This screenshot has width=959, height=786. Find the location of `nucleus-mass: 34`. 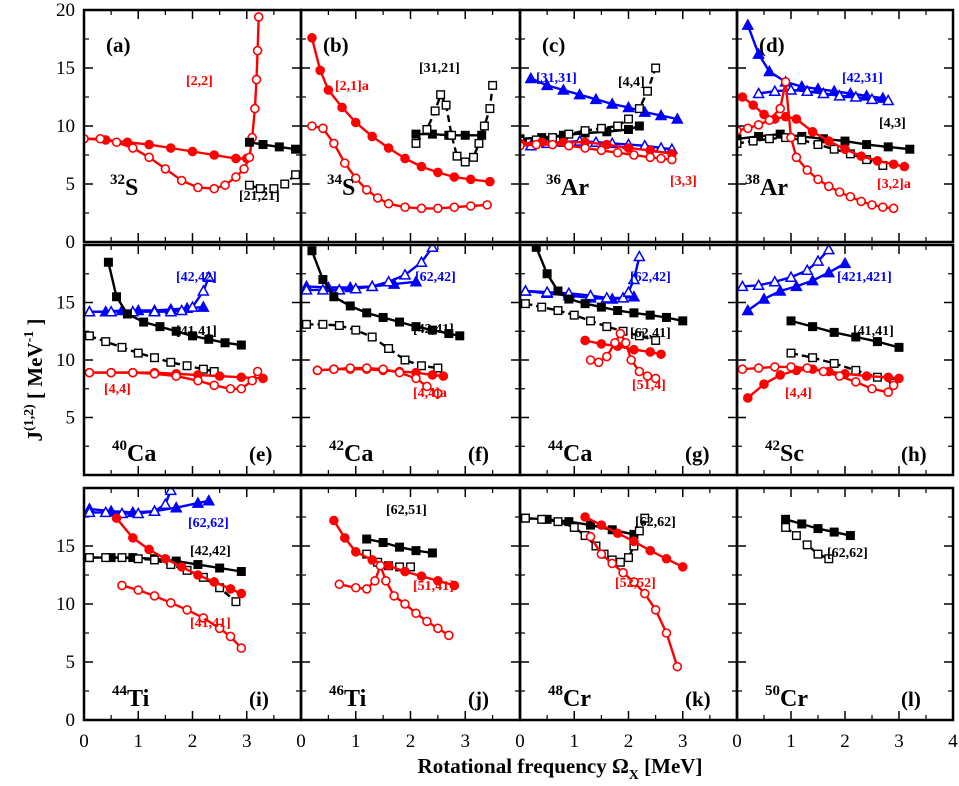

nucleus-mass: 34 is located at coordinates (335, 180).